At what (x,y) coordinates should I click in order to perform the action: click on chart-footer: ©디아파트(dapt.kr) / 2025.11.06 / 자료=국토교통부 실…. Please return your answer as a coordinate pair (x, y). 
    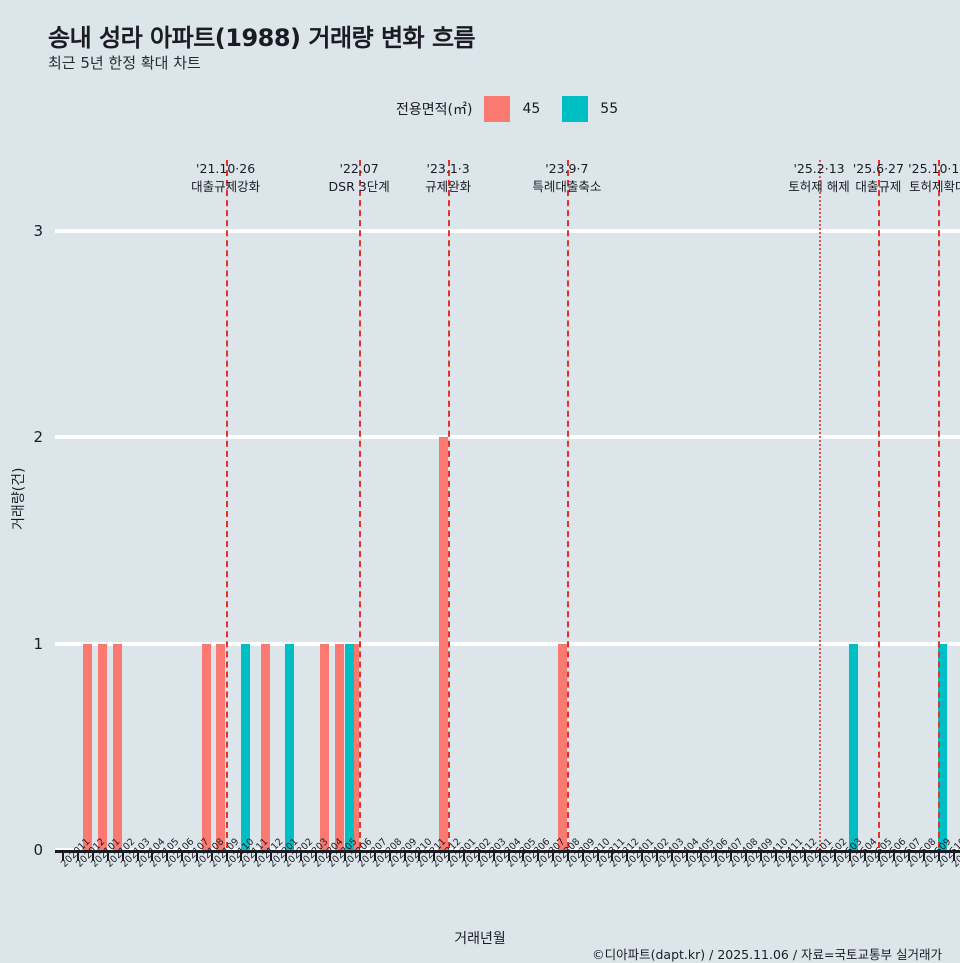
    Looking at the image, I should click on (767, 954).